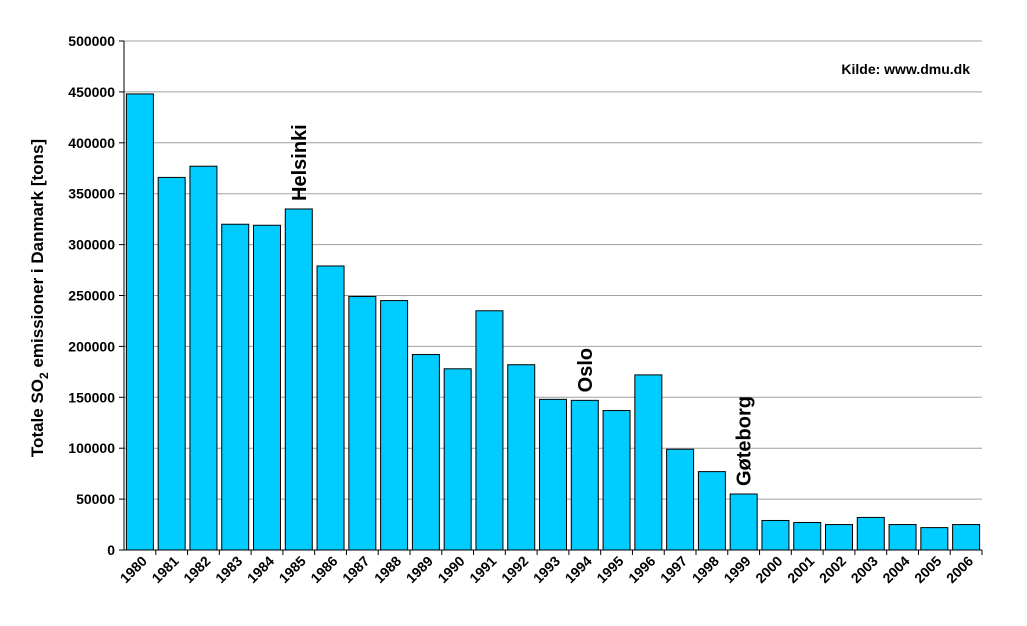 This screenshot has width=1027, height=626. What do you see at coordinates (521, 457) in the screenshot?
I see `bar-1992` at bounding box center [521, 457].